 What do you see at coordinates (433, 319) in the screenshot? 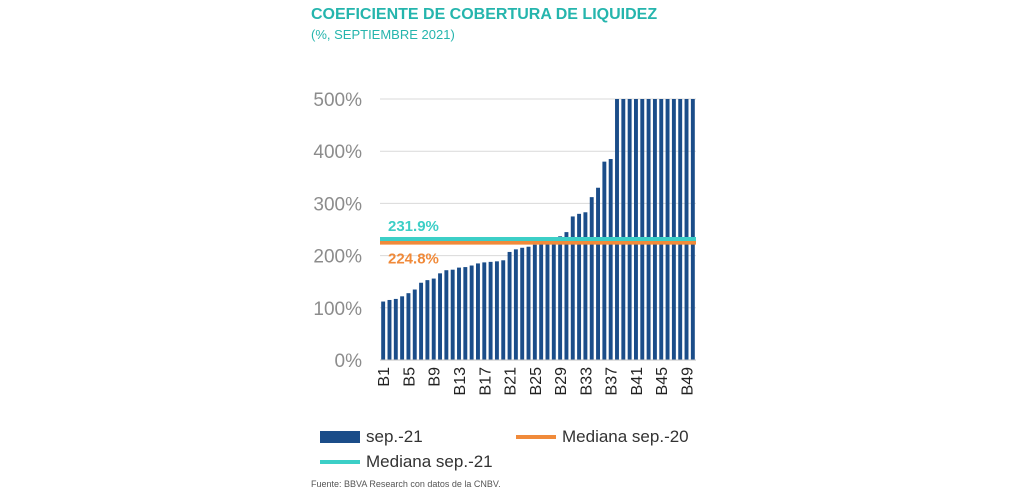
I see `bar-B9` at bounding box center [433, 319].